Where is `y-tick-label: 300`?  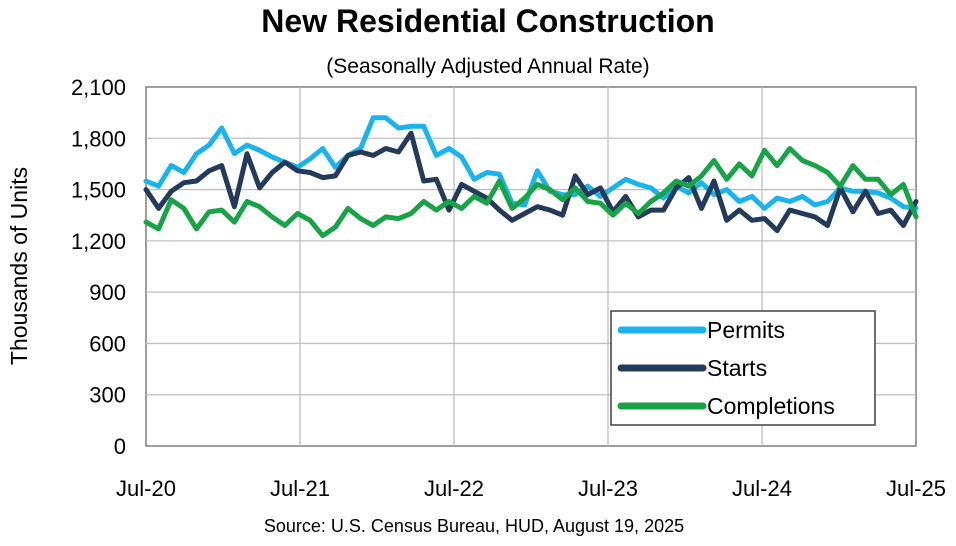
y-tick-label: 300 is located at coordinates (107, 395).